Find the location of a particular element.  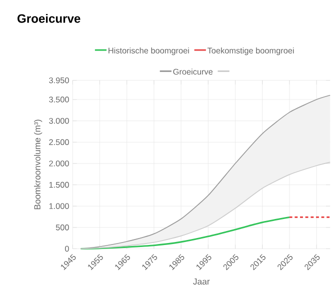

x-axis-title: Jaar is located at coordinates (201, 281).